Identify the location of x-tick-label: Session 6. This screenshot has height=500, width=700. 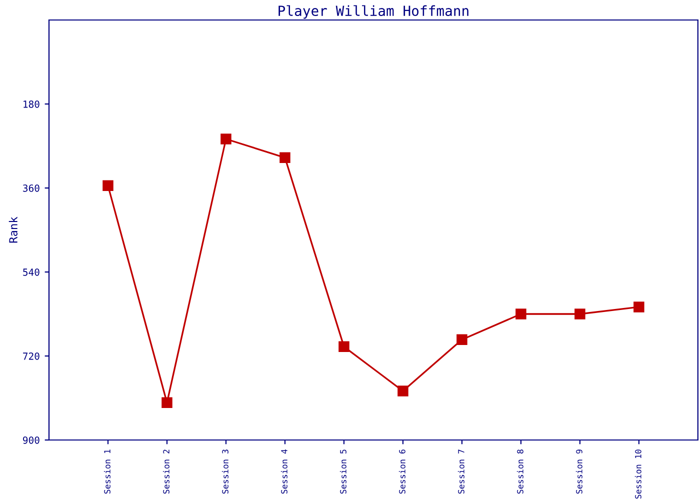
(402, 472).